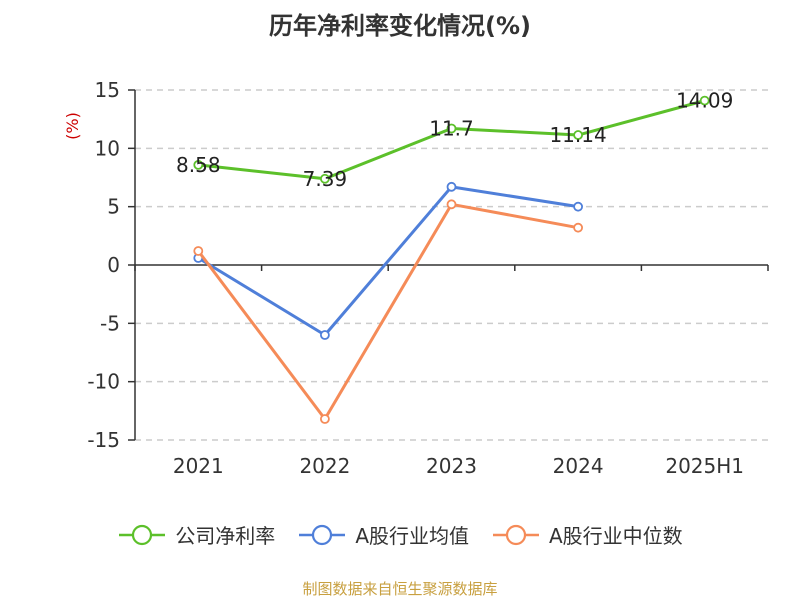 This screenshot has height=600, width=800. What do you see at coordinates (616, 536) in the screenshot?
I see `legend-label: A股行业中位数` at bounding box center [616, 536].